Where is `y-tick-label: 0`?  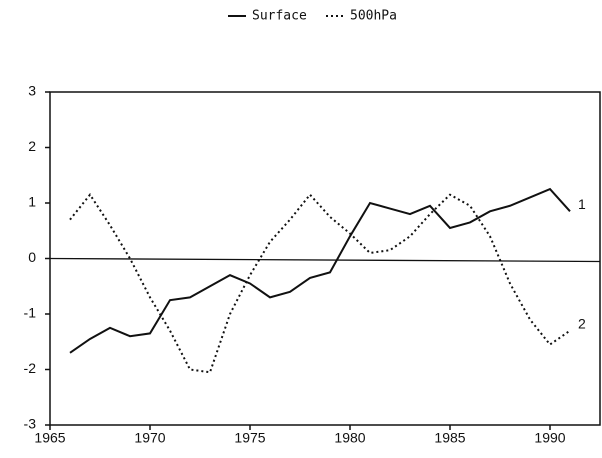 y-tick-label: 0 is located at coordinates (32, 257).